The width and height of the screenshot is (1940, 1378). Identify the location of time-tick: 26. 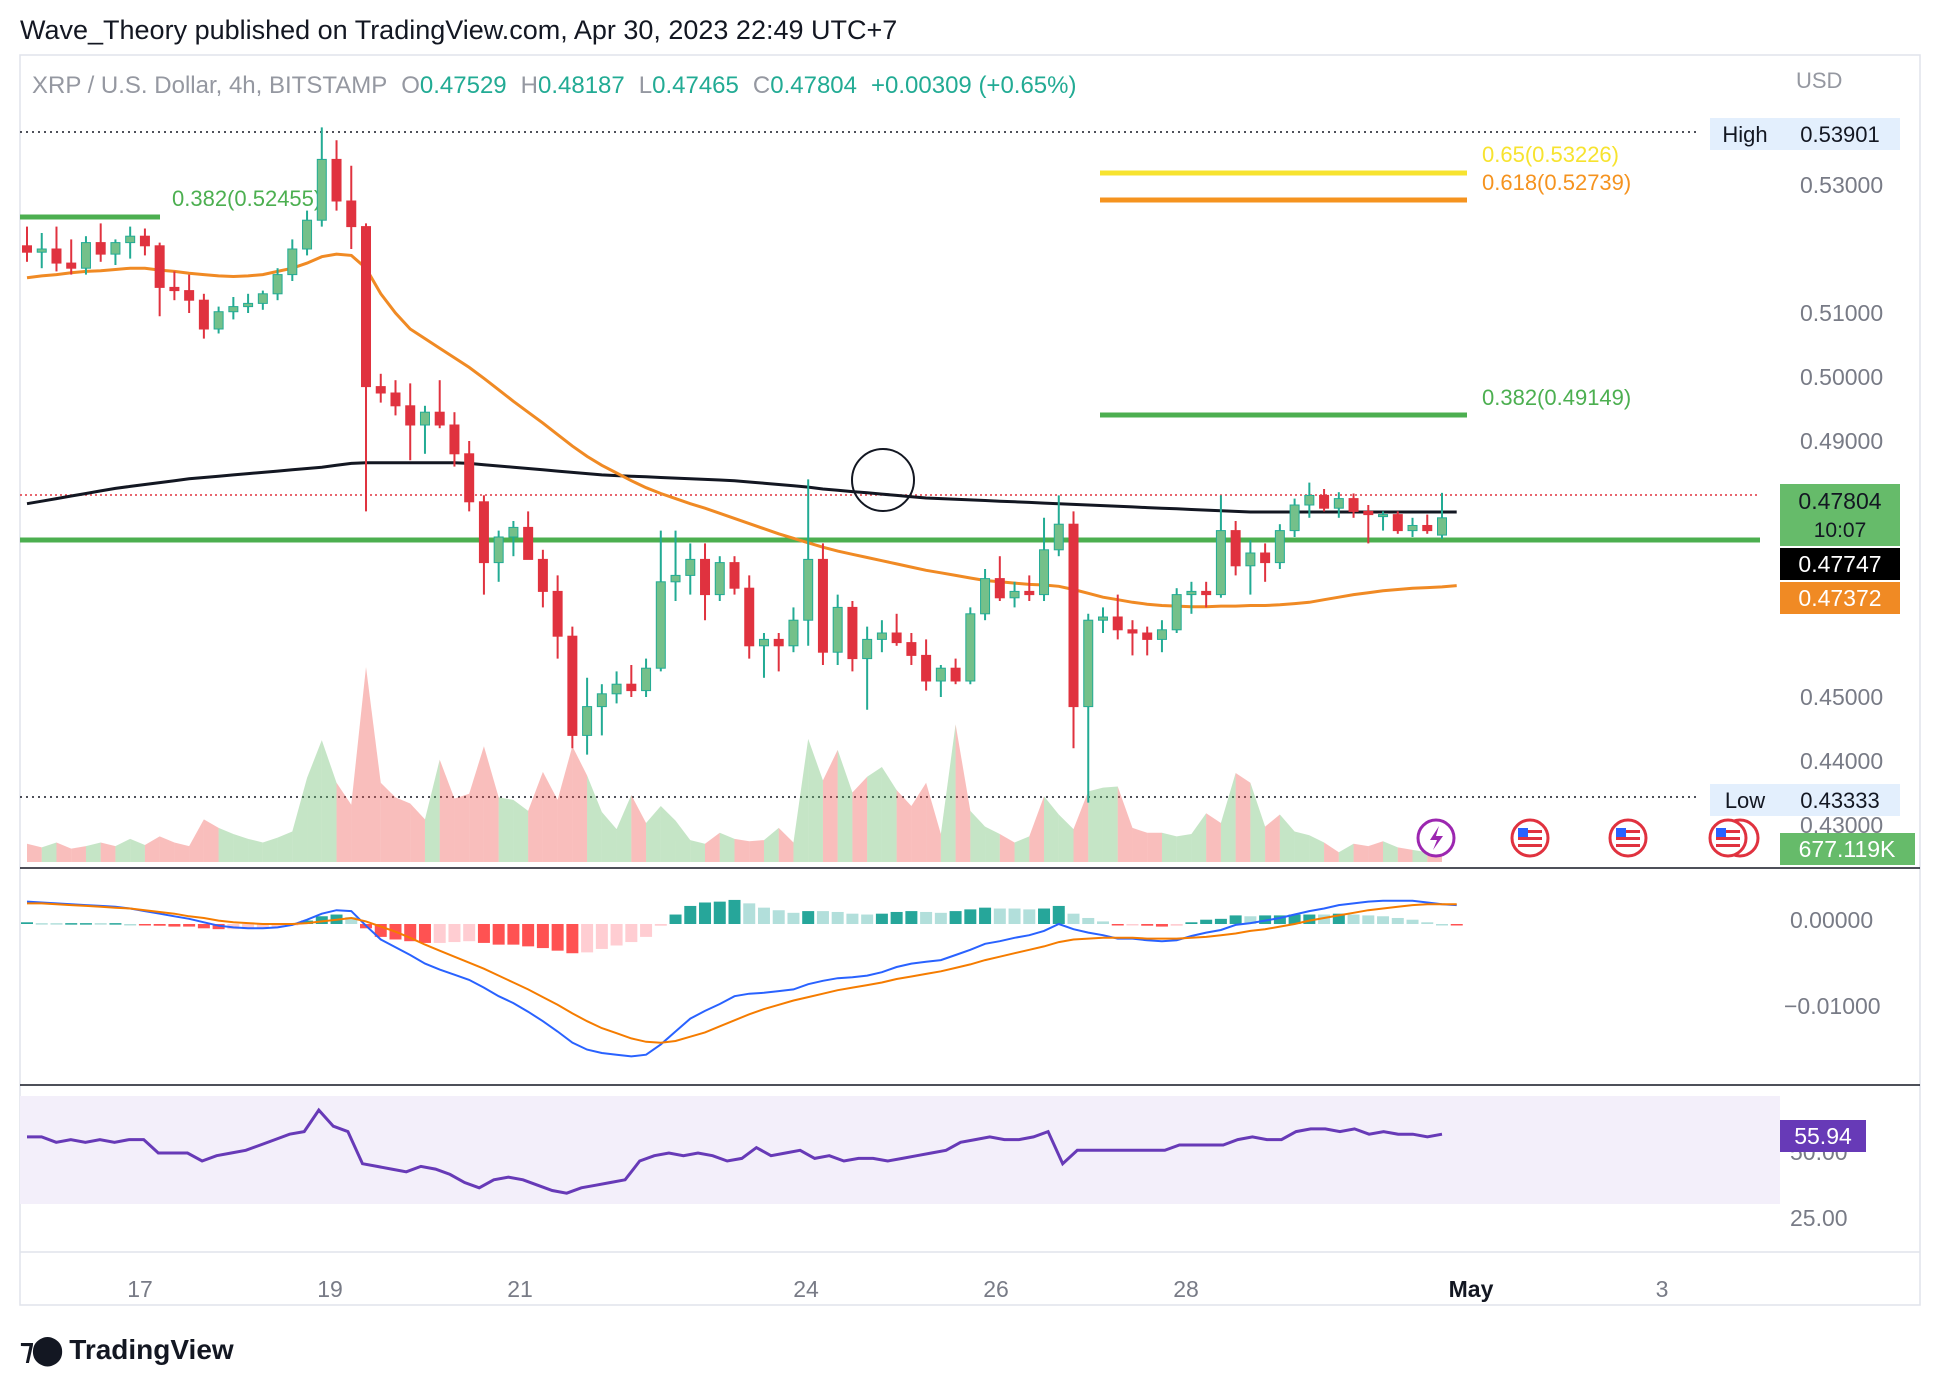
(996, 1289).